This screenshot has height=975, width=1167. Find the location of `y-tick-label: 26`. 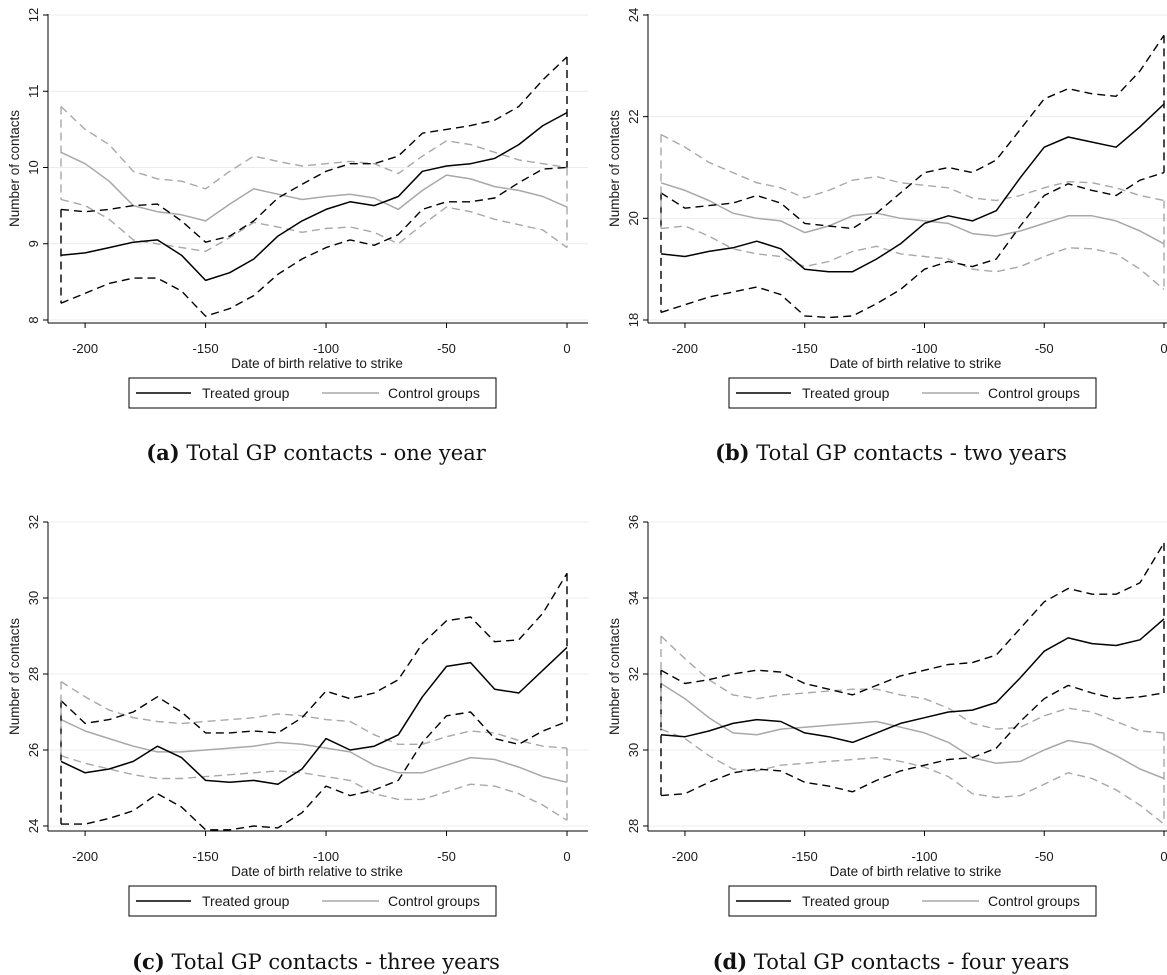

y-tick-label: 26 is located at coordinates (33, 750).